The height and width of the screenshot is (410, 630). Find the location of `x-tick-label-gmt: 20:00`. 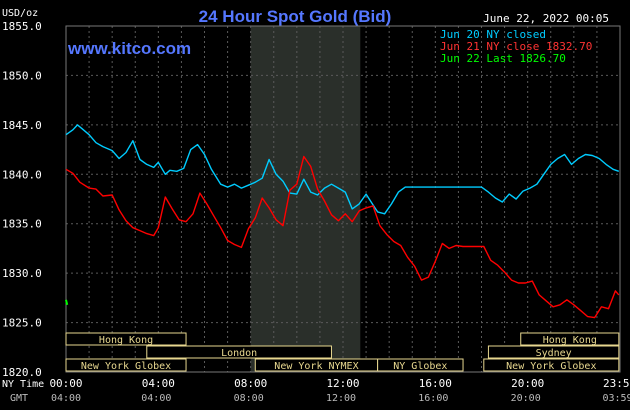

x-tick-label-gmt: 20:00 is located at coordinates (526, 398).